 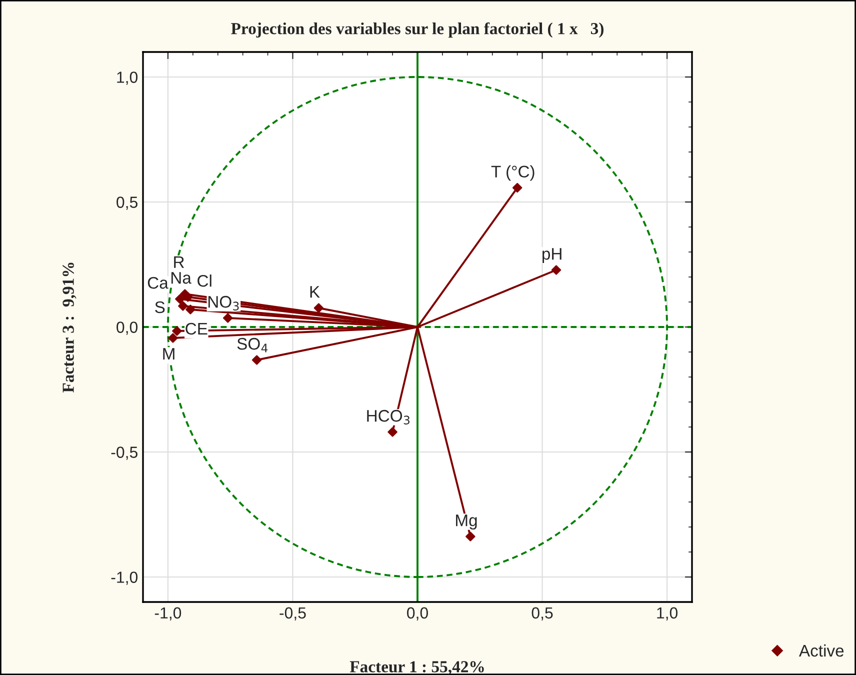 What do you see at coordinates (158, 282) in the screenshot?
I see `annotation: Ca` at bounding box center [158, 282].